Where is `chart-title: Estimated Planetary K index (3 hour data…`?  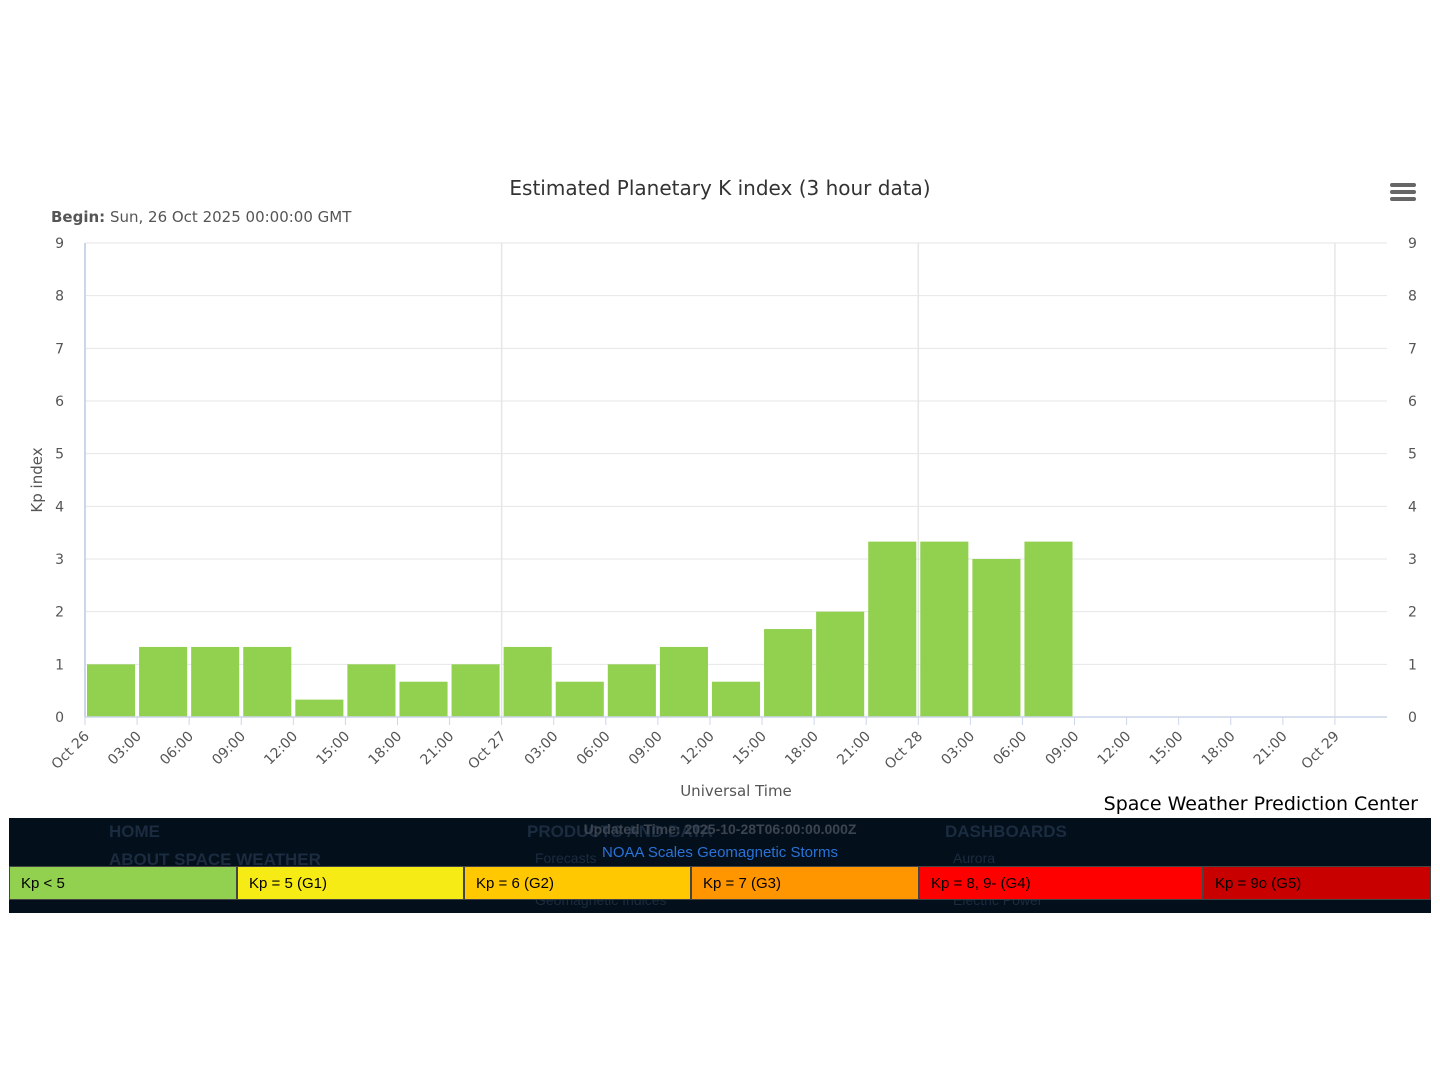
chart-title: Estimated Planetary K index (3 hour data… is located at coordinates (719, 188).